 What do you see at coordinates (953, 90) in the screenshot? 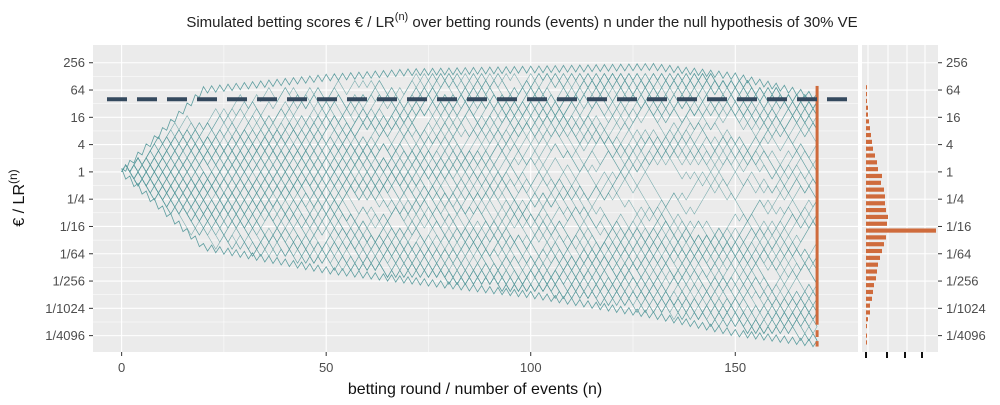
I see `y-tick-label-right: 64` at bounding box center [953, 90].